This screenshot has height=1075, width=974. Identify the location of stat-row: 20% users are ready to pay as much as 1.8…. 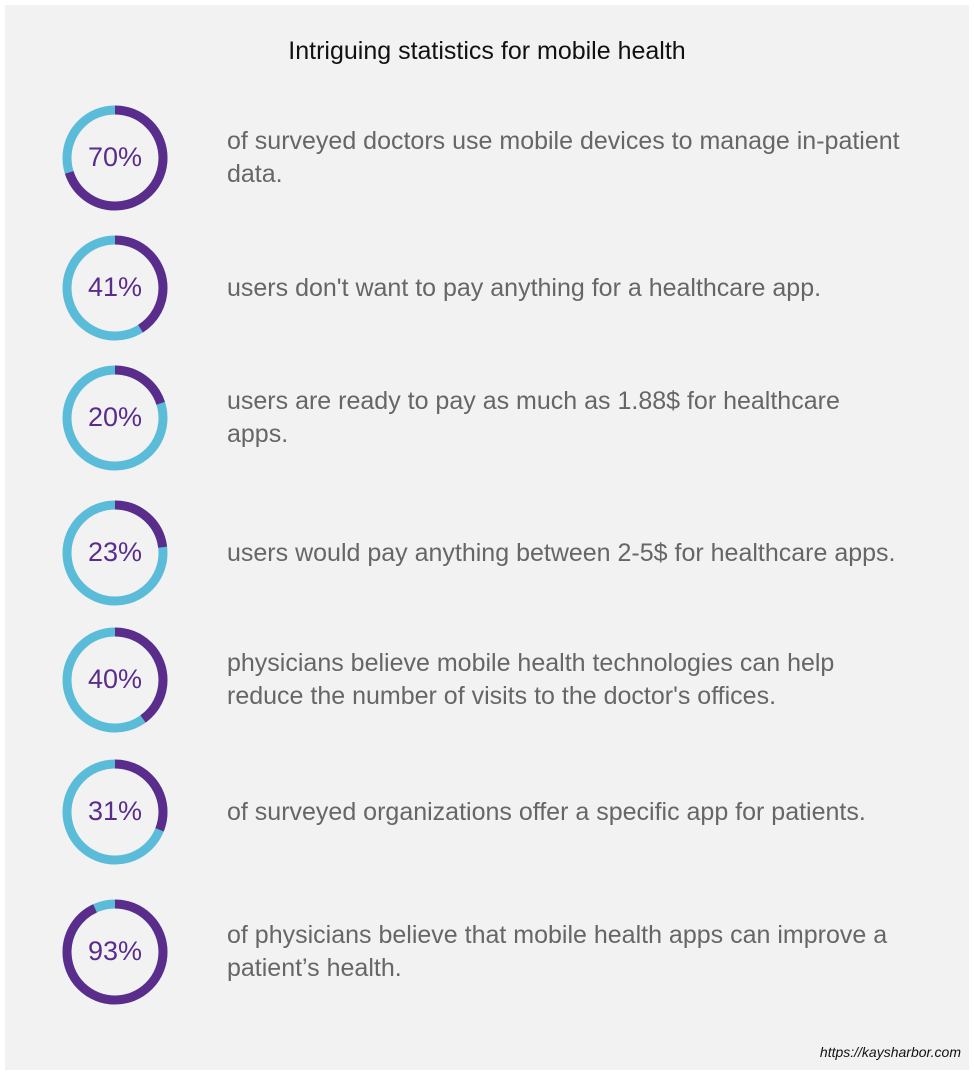
(505, 418).